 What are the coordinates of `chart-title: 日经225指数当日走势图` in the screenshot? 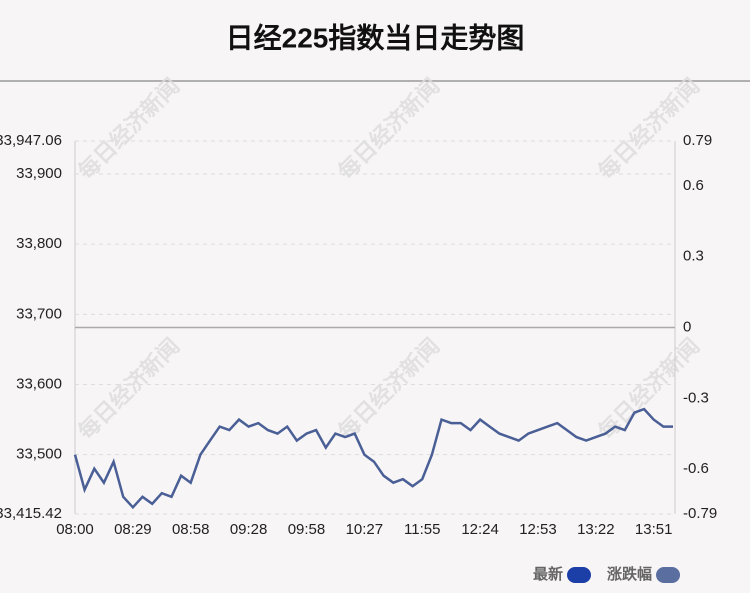 It's located at (375, 37).